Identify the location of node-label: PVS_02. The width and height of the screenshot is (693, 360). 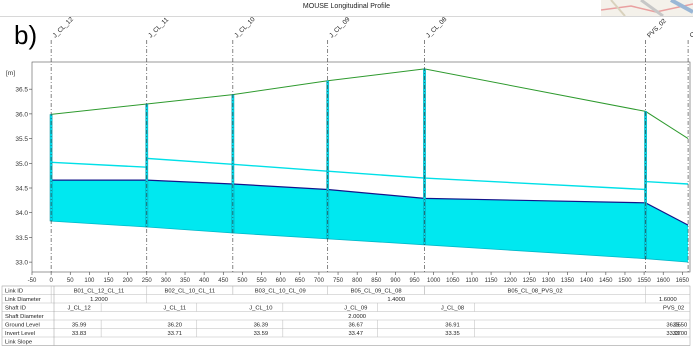
(657, 28).